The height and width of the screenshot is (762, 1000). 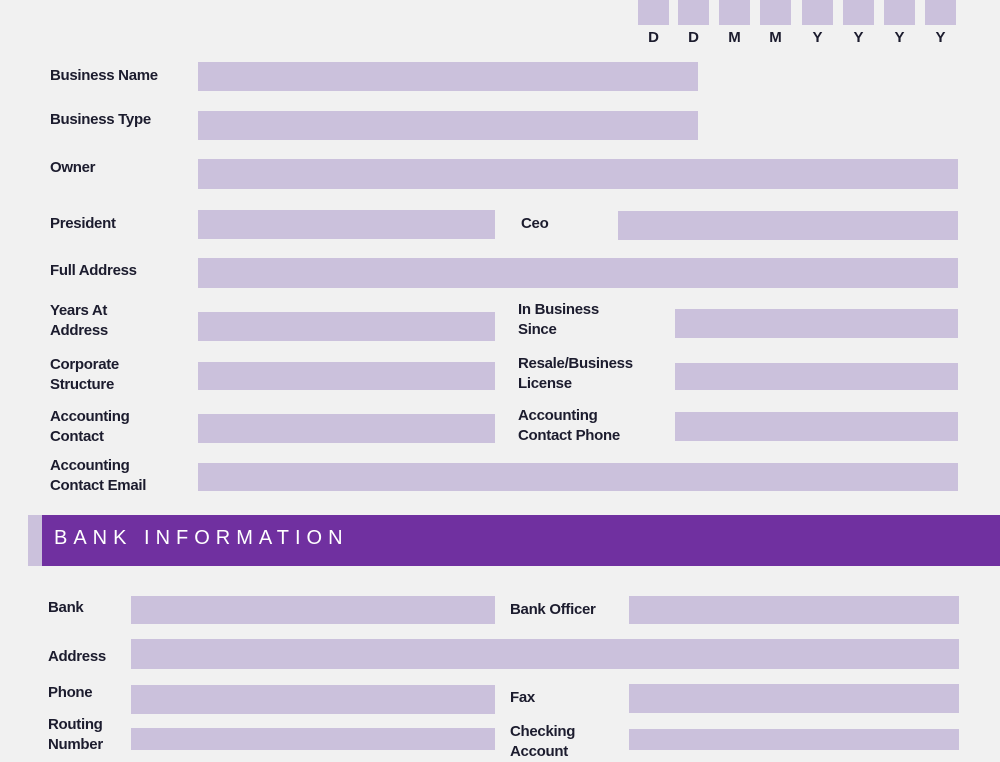 What do you see at coordinates (448, 125) in the screenshot?
I see `business-type-field` at bounding box center [448, 125].